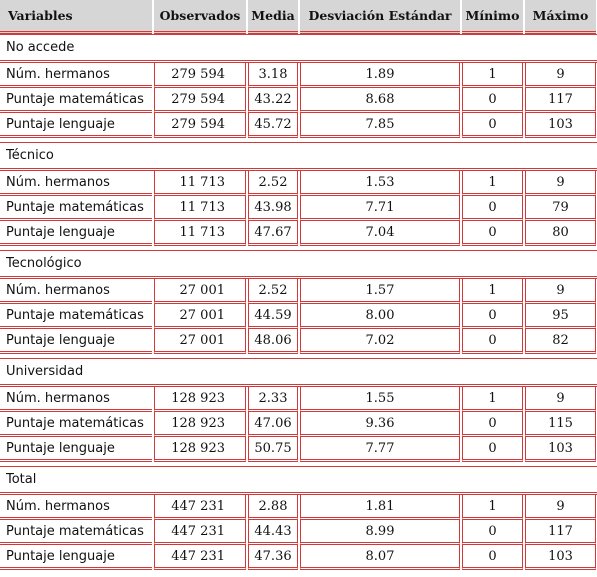  Describe the element at coordinates (560, 341) in the screenshot. I see `cell-value: 82` at that location.